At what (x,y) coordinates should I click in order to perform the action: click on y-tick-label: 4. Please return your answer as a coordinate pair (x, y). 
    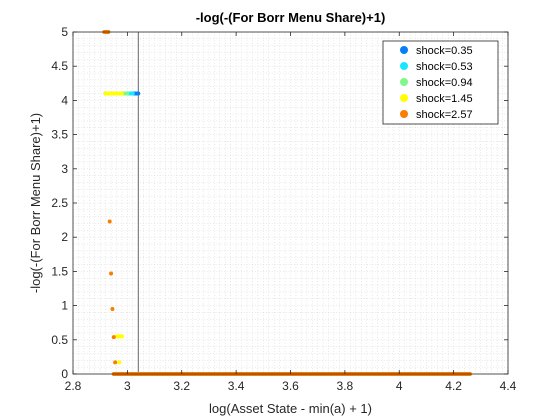
    Looking at the image, I should click on (64, 100).